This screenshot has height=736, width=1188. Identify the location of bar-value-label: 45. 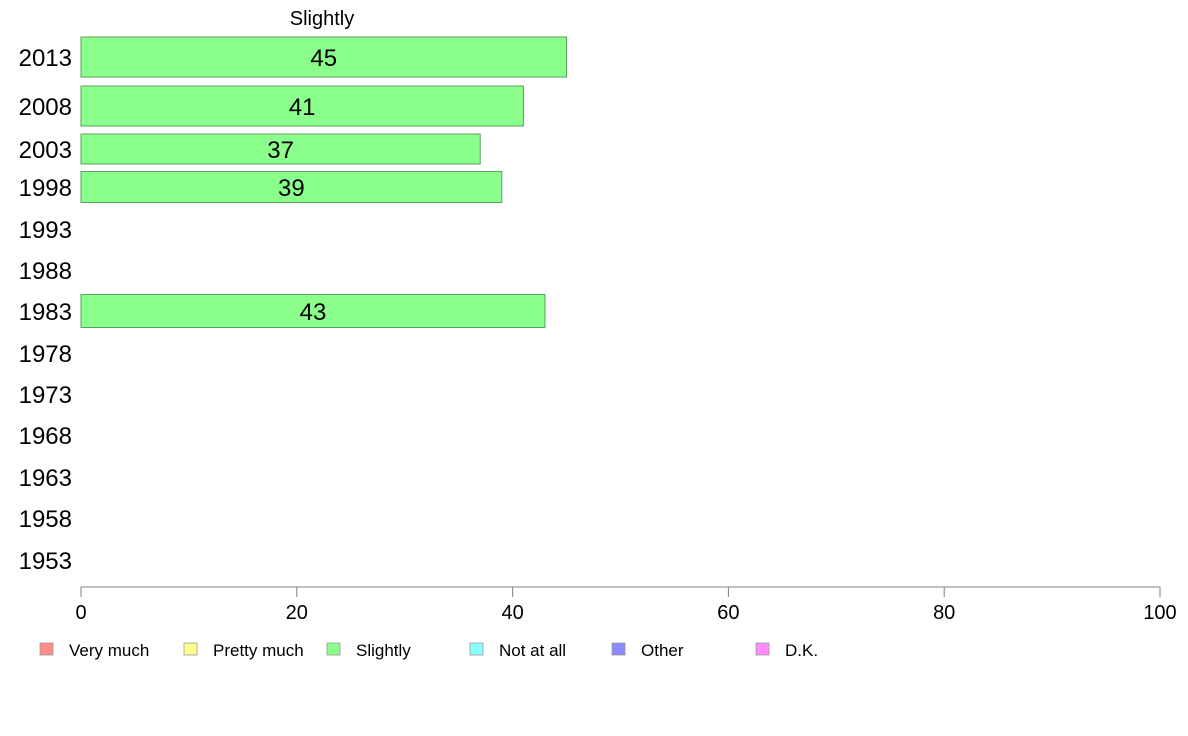
(323, 58).